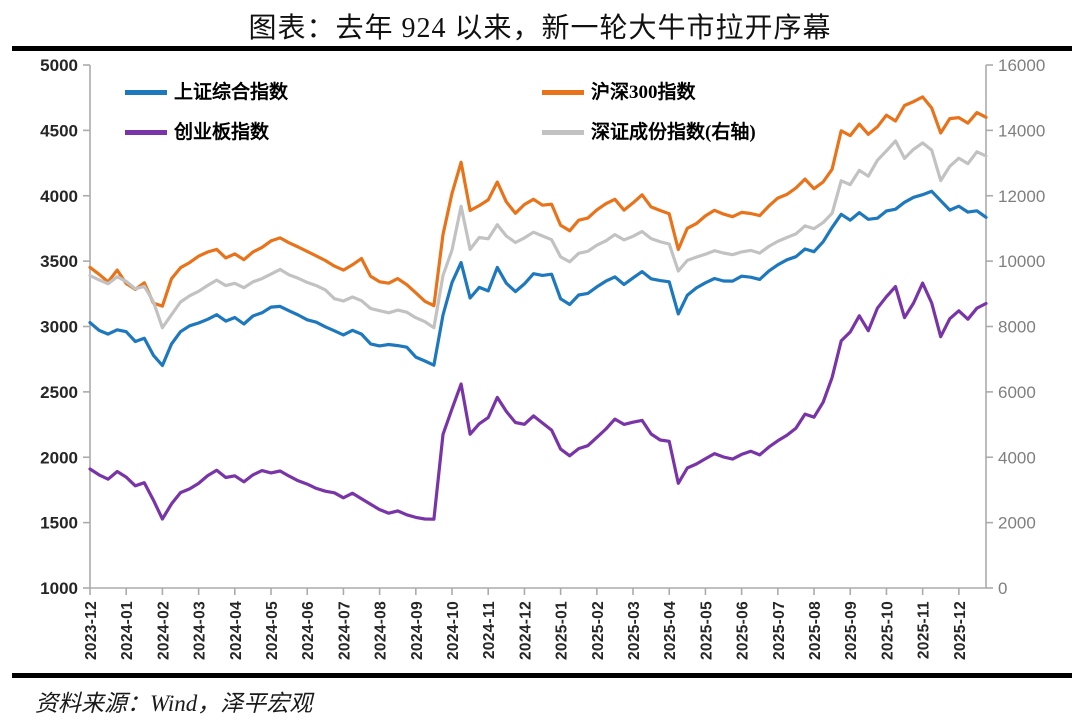 The image size is (1080, 726). Describe the element at coordinates (887, 630) in the screenshot. I see `x-axis-tick-label: 2025-10` at that location.